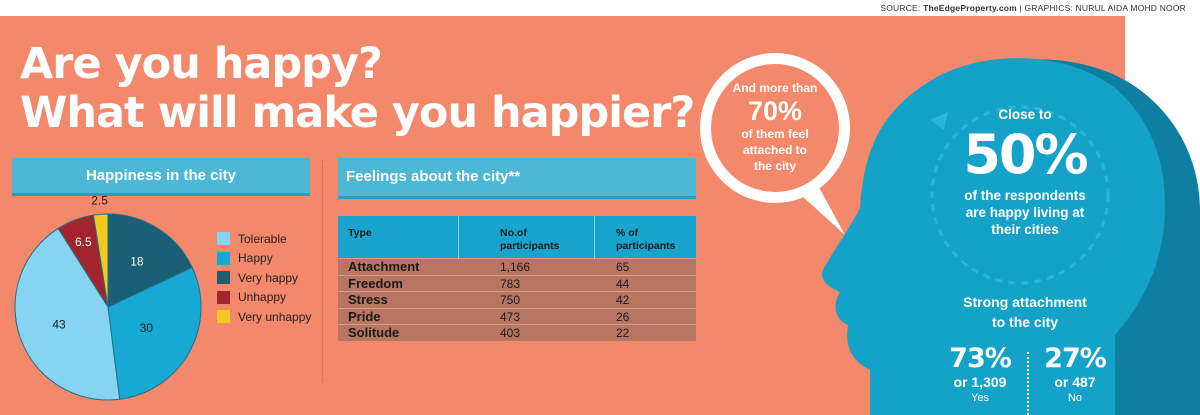 The image size is (1200, 415). I want to click on bubble-stat: 70%, so click(775, 111).